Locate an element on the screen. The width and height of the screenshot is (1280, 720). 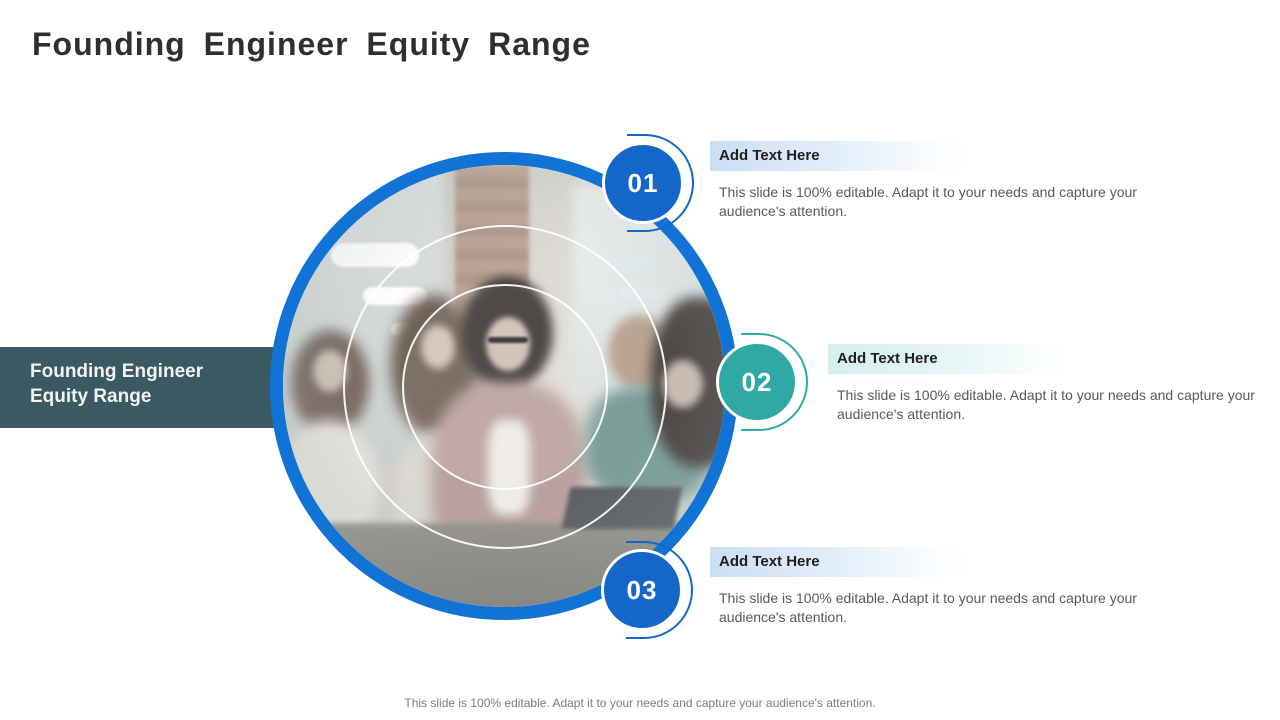
step-number: 01 is located at coordinates (643, 182).